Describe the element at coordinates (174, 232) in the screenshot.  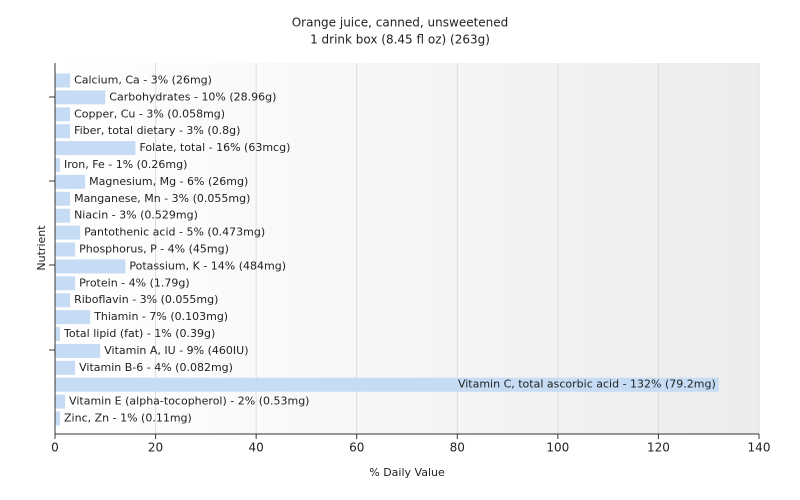
I see `bar-label: Pantothenic acid - 5% (0.473mg)` at that location.